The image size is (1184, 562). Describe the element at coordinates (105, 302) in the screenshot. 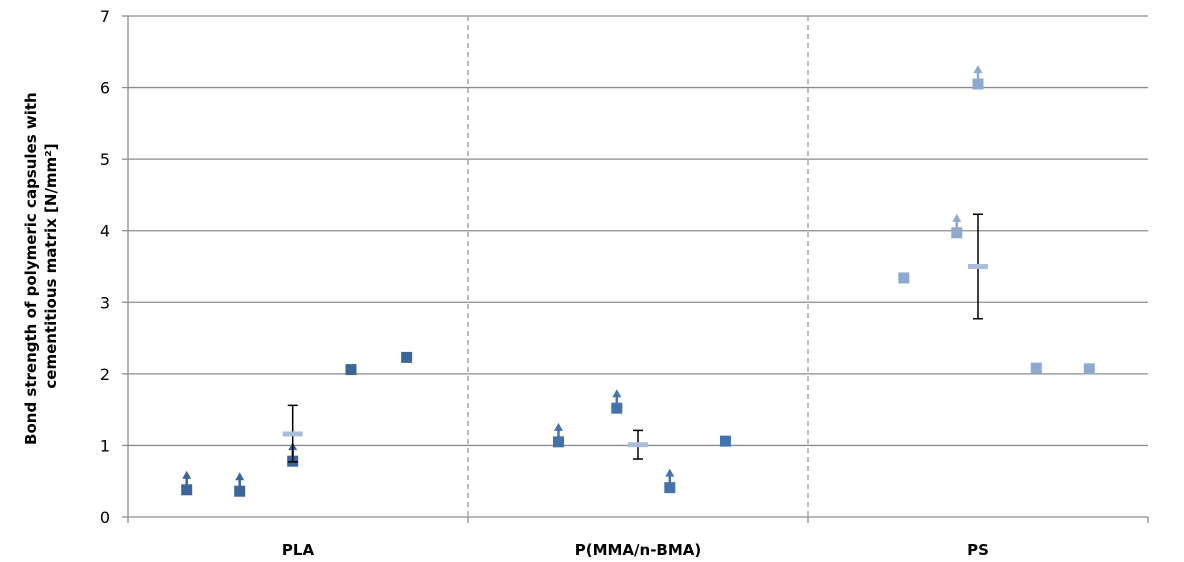

I see `y-tick-label: 3` at that location.